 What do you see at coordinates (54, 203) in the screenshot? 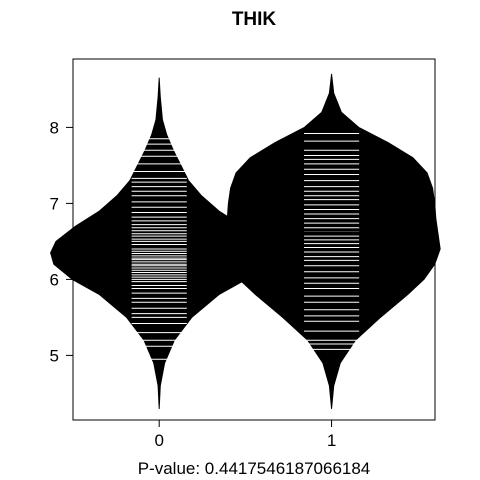
I see `y-tick-label-7: 7` at bounding box center [54, 203].